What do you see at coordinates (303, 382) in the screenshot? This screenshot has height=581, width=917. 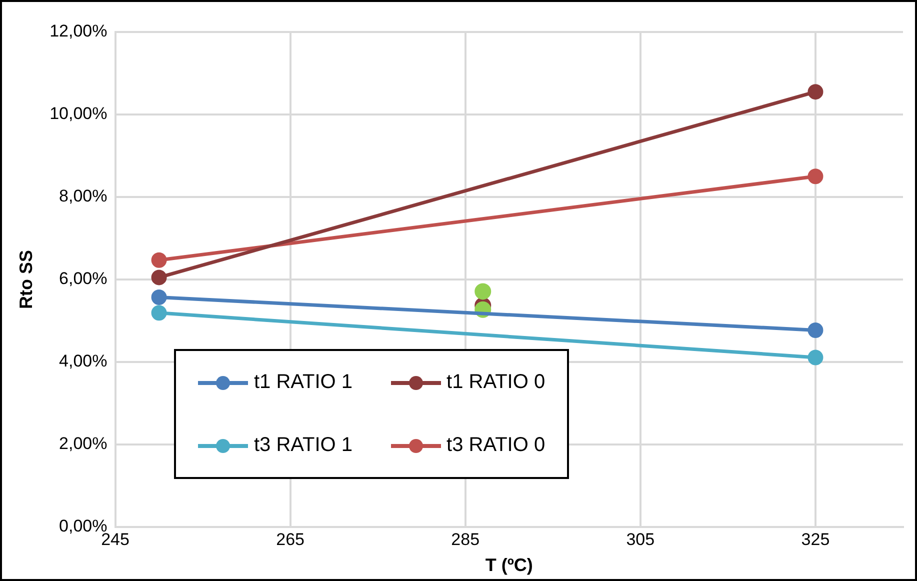 I see `legend-label: t1 RATIO 1` at bounding box center [303, 382].